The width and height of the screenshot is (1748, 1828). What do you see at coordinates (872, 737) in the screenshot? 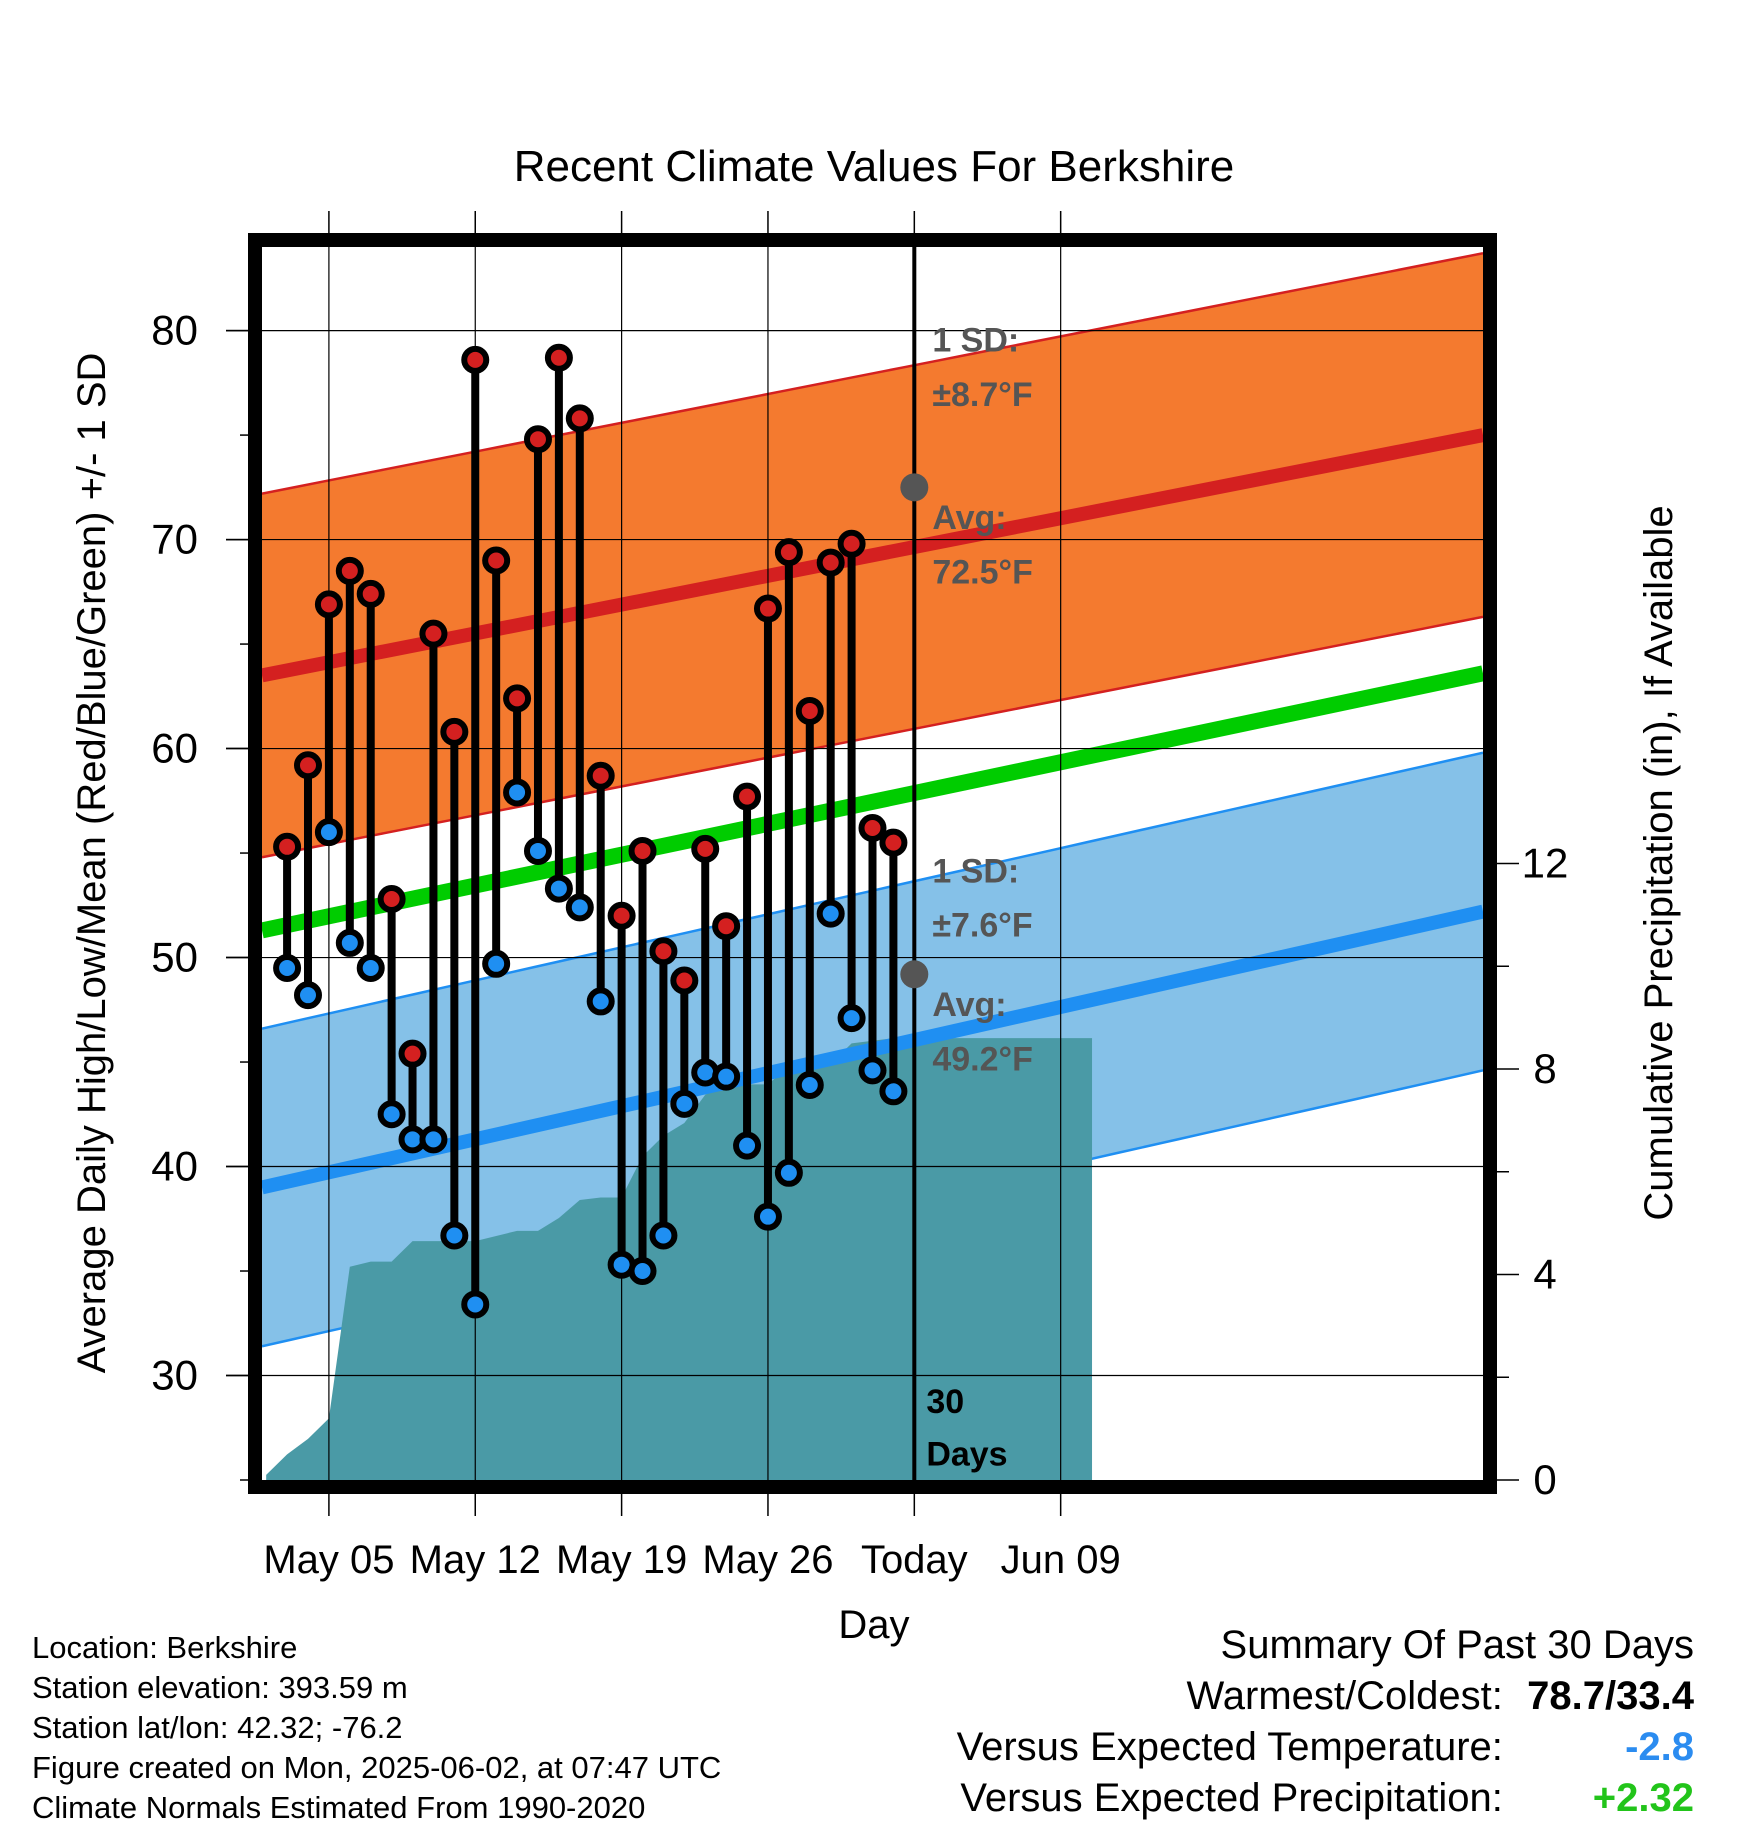
I see `high-sd-lower-edge` at bounding box center [872, 737].